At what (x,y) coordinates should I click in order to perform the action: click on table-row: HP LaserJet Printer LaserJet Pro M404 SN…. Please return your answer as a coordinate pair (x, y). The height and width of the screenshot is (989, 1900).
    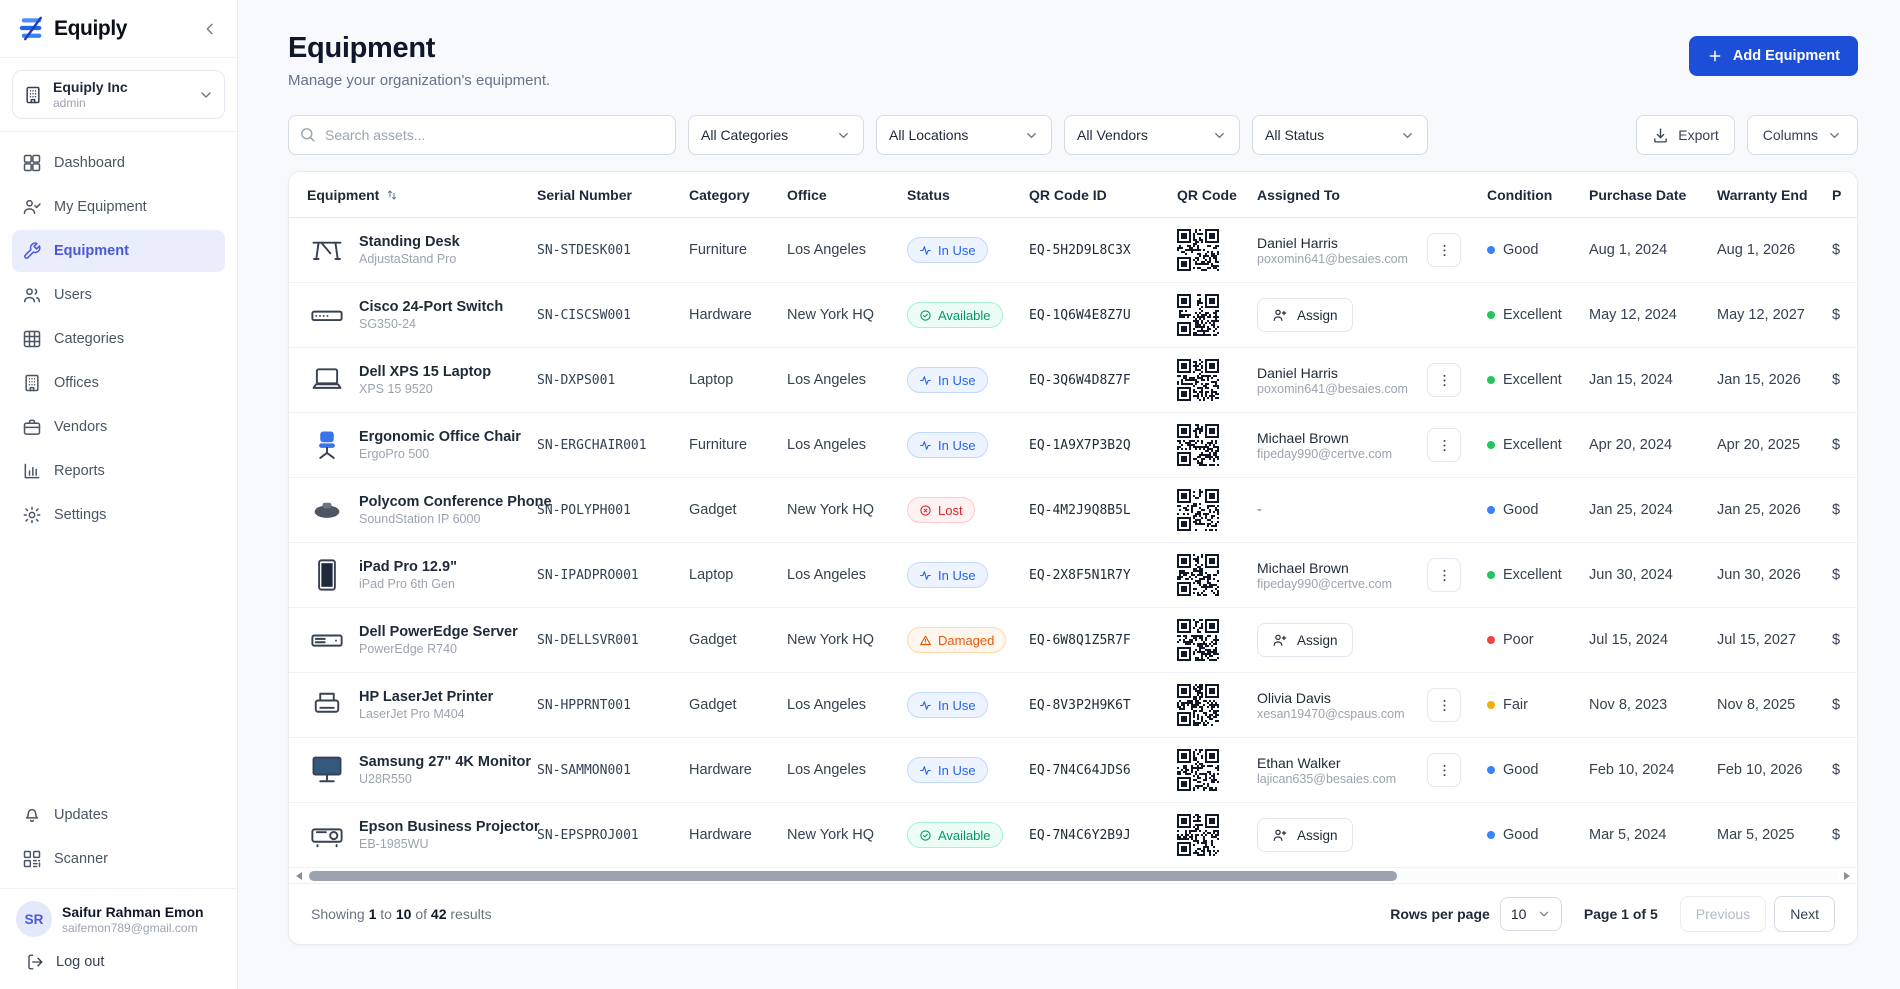
    Looking at the image, I should click on (1073, 705).